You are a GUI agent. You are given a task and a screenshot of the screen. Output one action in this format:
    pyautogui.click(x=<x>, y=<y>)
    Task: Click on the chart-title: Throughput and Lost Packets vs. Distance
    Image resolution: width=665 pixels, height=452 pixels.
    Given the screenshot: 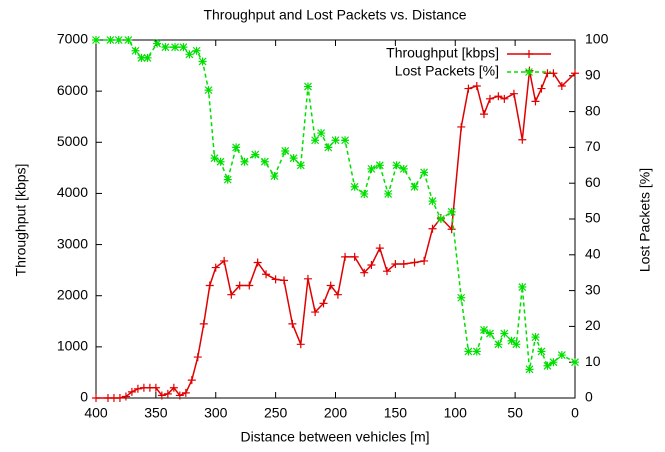 What is the action you would take?
    pyautogui.click(x=334, y=15)
    